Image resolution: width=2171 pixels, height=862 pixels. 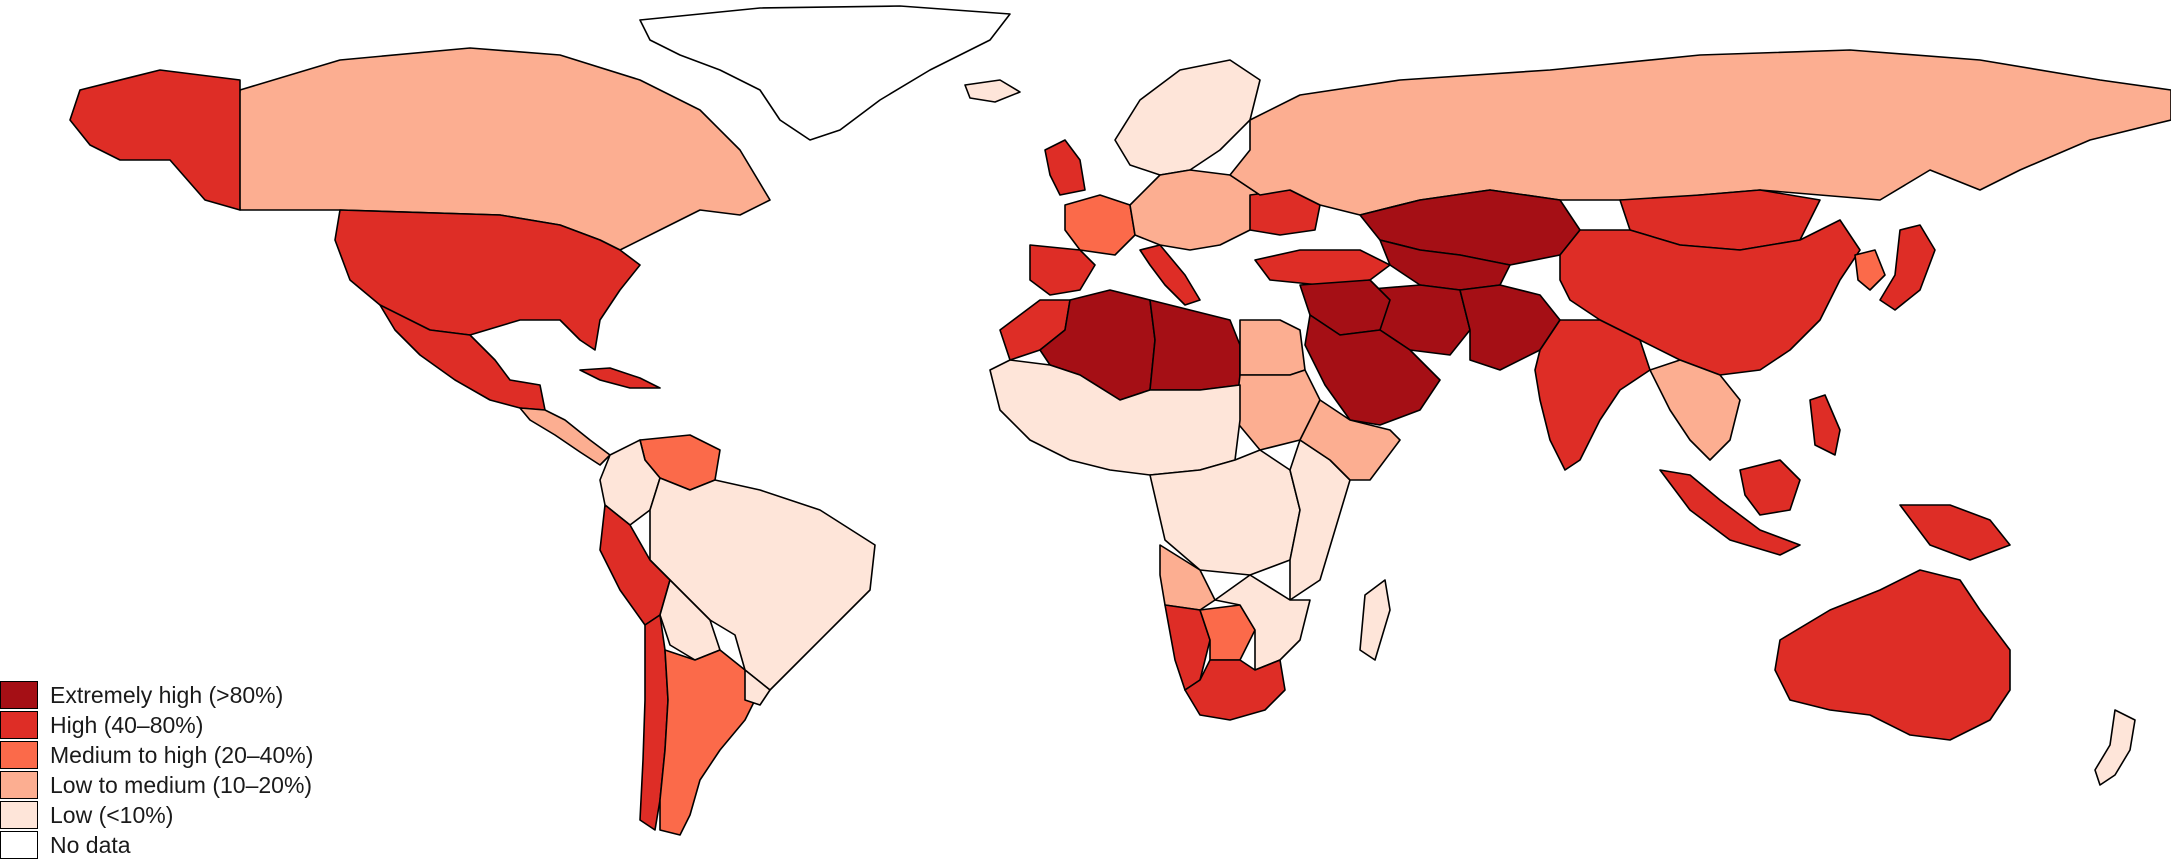 What do you see at coordinates (1235, 690) in the screenshot?
I see `region-south-africa` at bounding box center [1235, 690].